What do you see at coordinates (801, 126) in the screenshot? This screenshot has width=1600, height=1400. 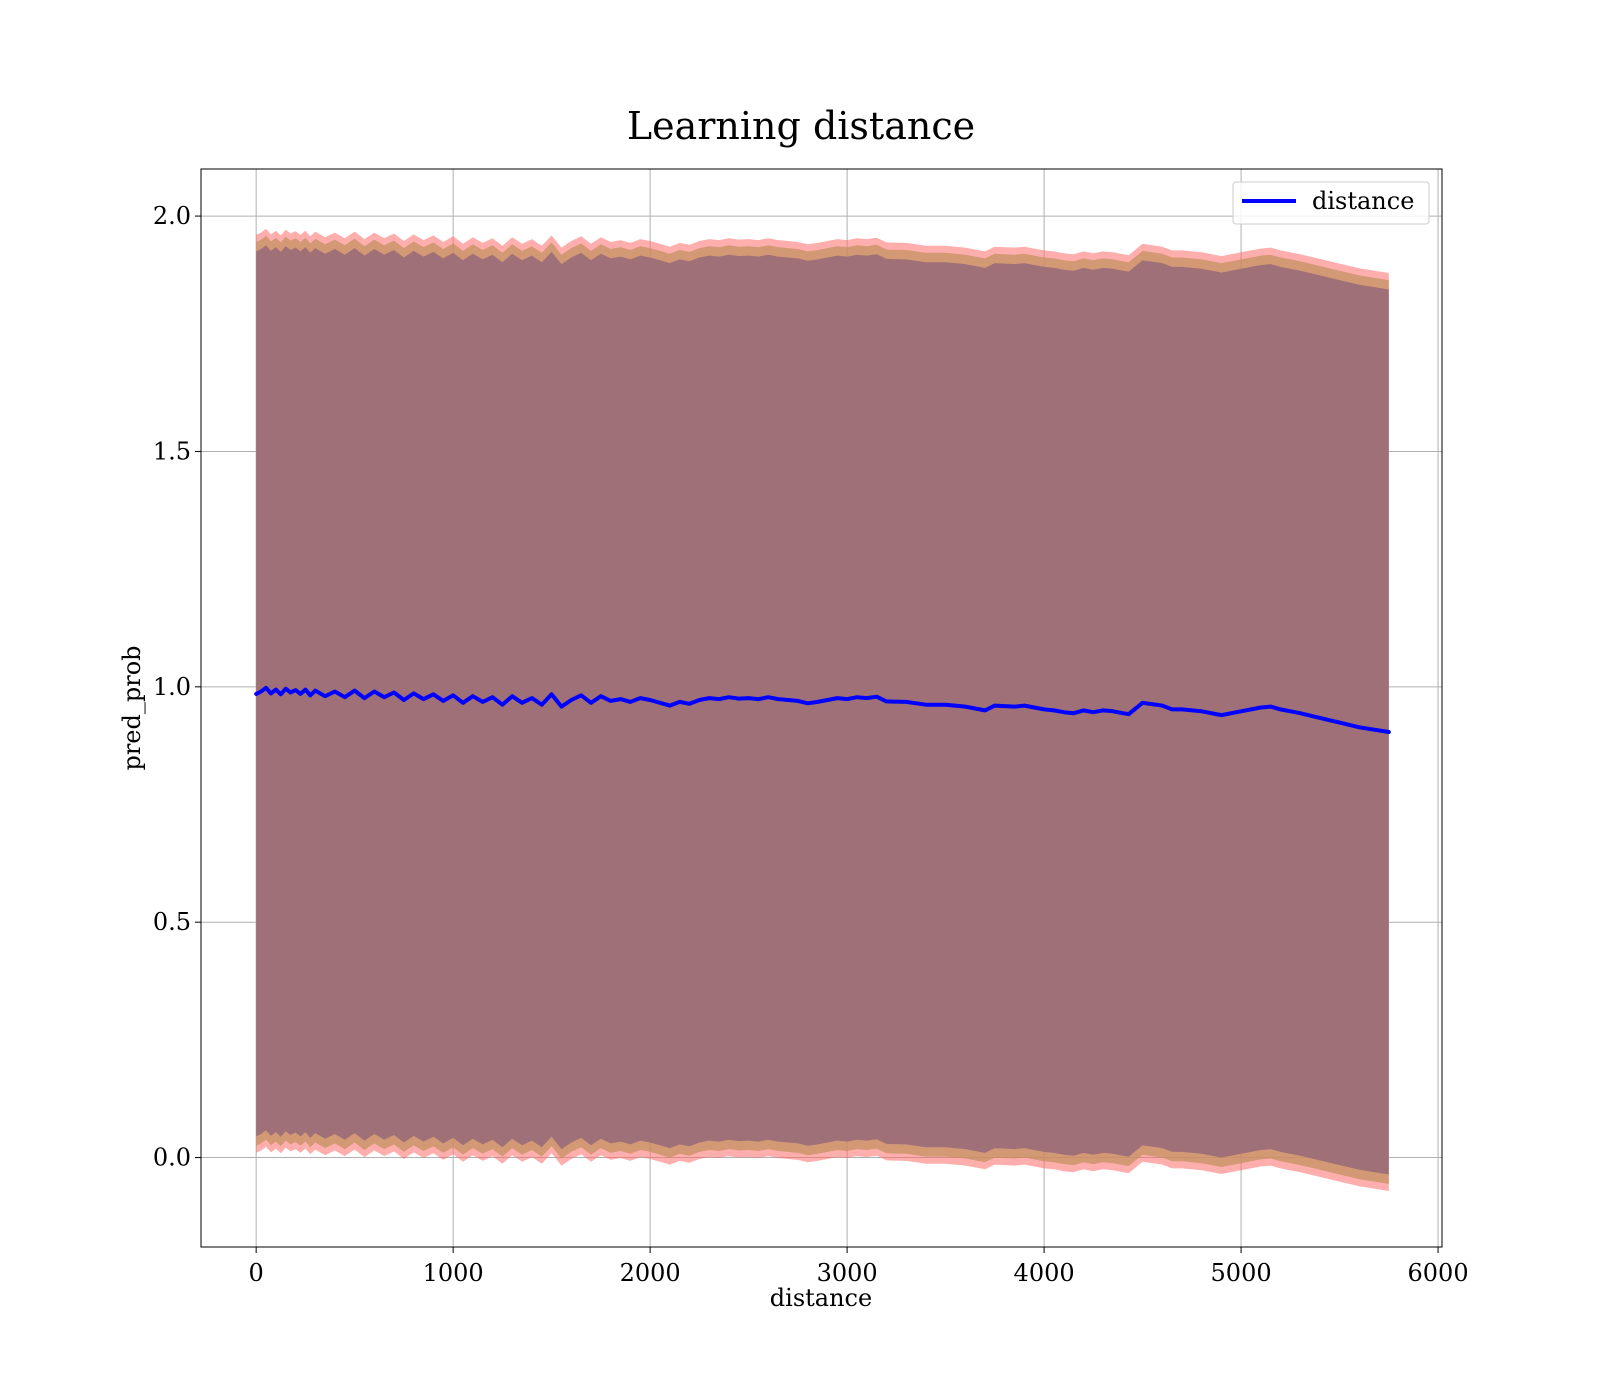 I see `chart-title: Learning distance` at bounding box center [801, 126].